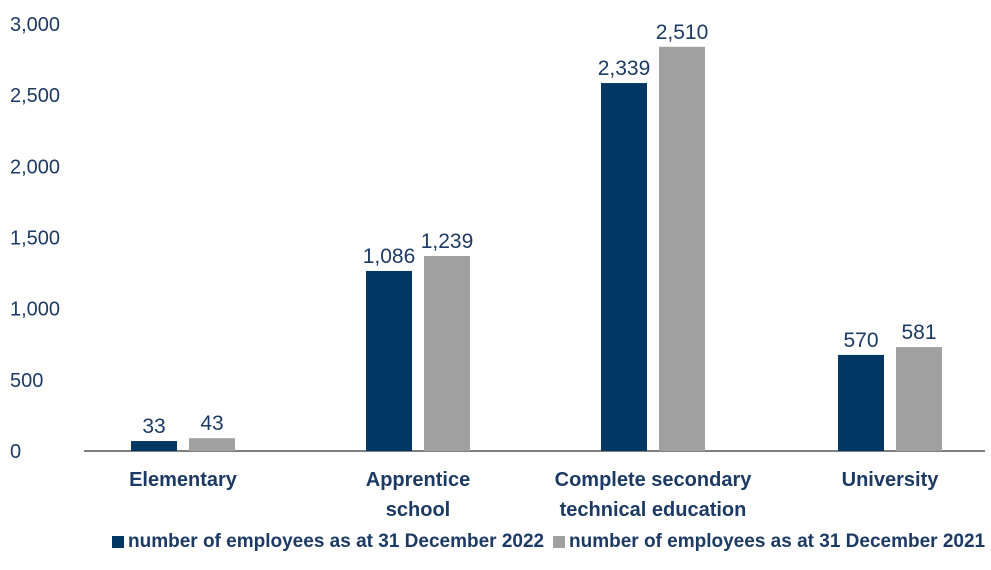 The height and width of the screenshot is (570, 991). I want to click on y-axis-ticks: 0 500 1,000 1,500 2,000 2,500 3,000, so click(35, 238).